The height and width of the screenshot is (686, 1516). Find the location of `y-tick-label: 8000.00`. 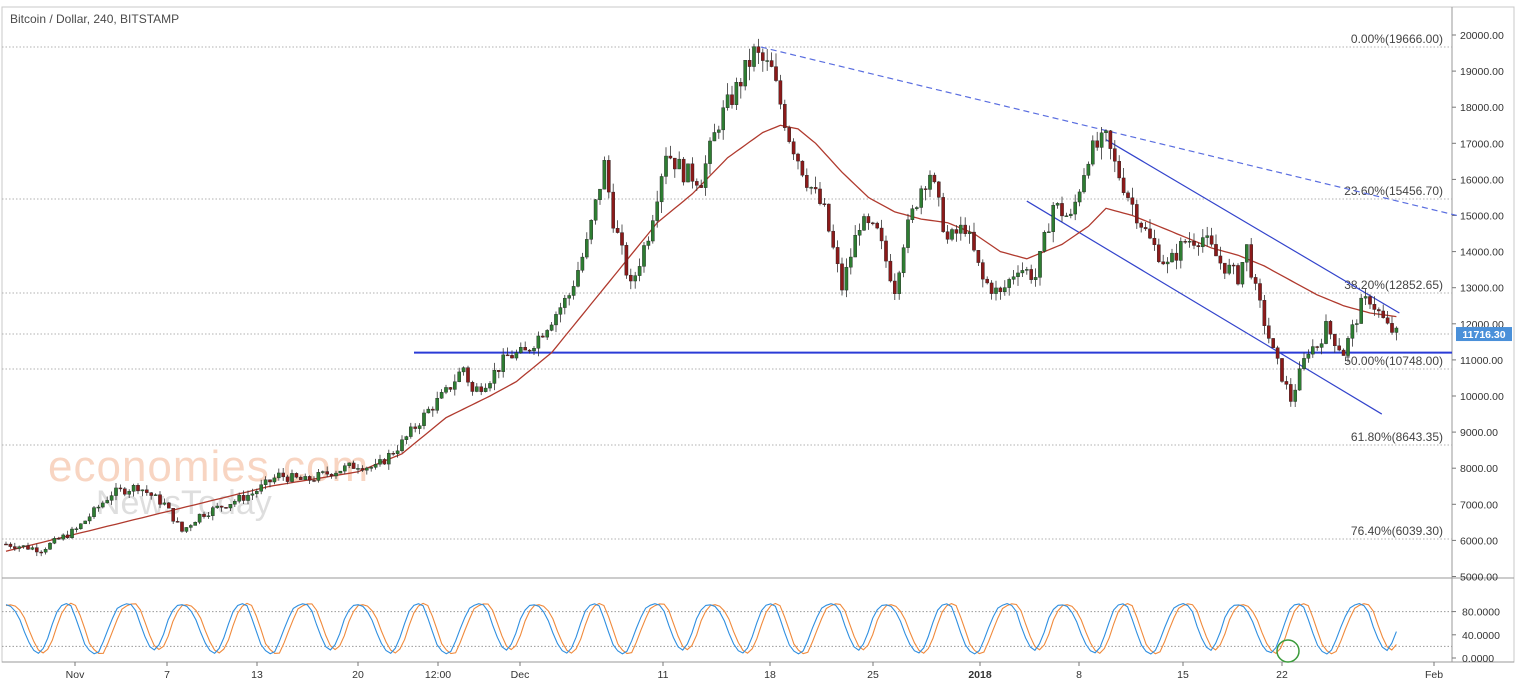

y-tick-label: 8000.00 is located at coordinates (1479, 469).